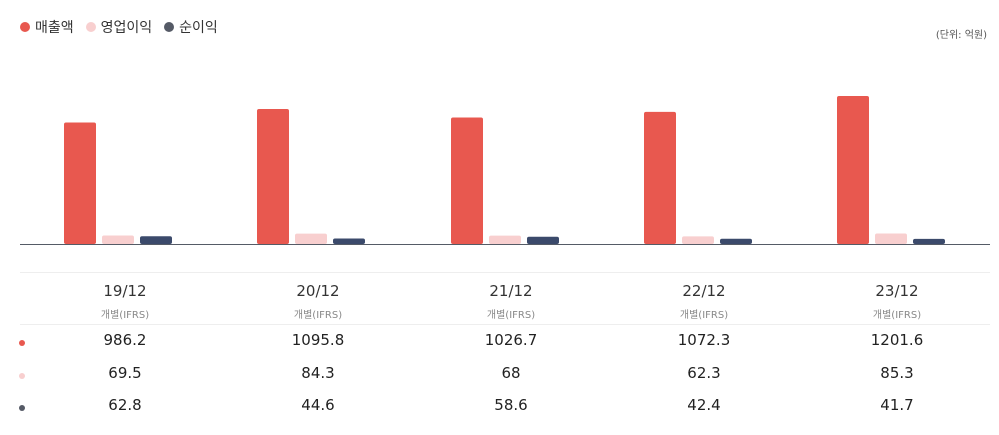 This screenshot has height=435, width=999. Describe the element at coordinates (704, 405) in the screenshot. I see `row-net-income-cell: 42.4` at that location.